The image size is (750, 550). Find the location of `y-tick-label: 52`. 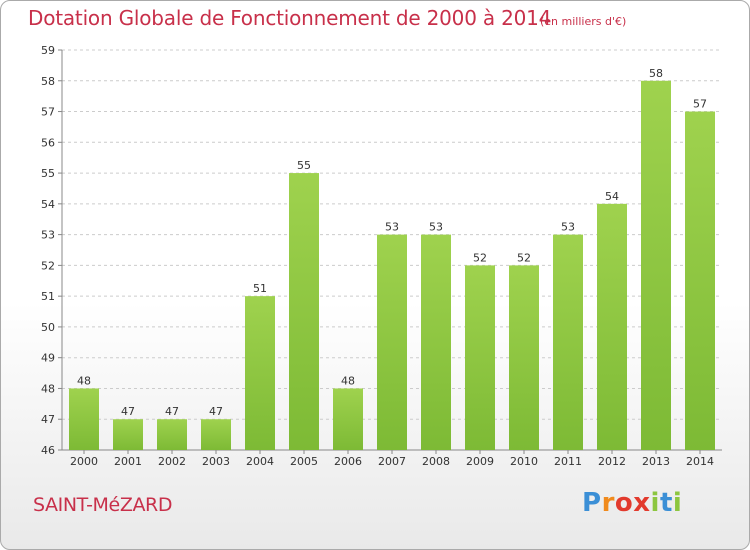

y-tick-label: 52 is located at coordinates (48, 265).